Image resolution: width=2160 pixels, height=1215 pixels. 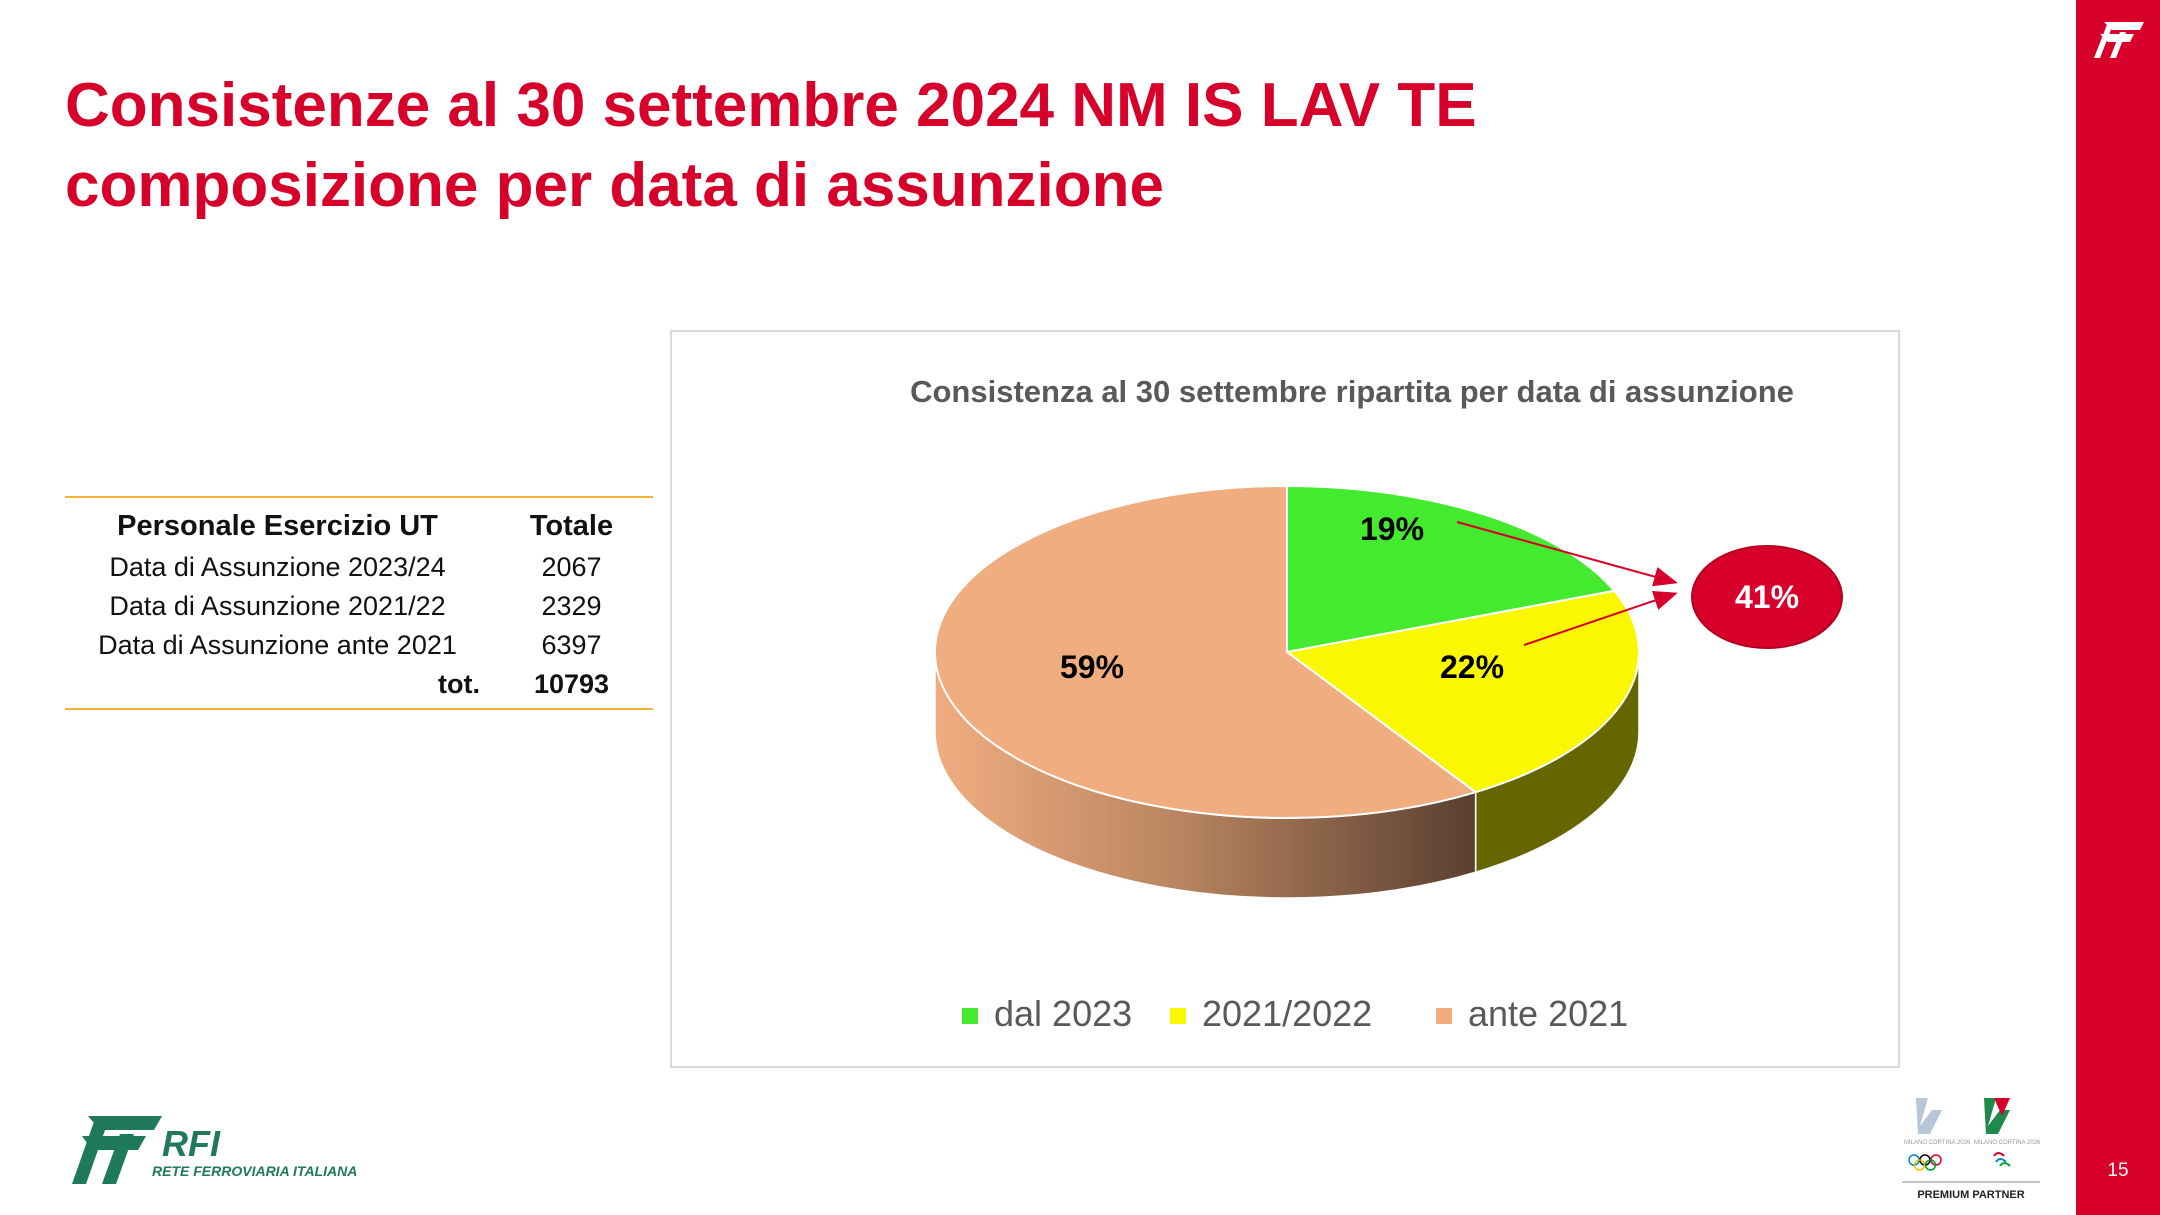 What do you see at coordinates (2118, 607) in the screenshot?
I see `brand-sidebar: 15` at bounding box center [2118, 607].